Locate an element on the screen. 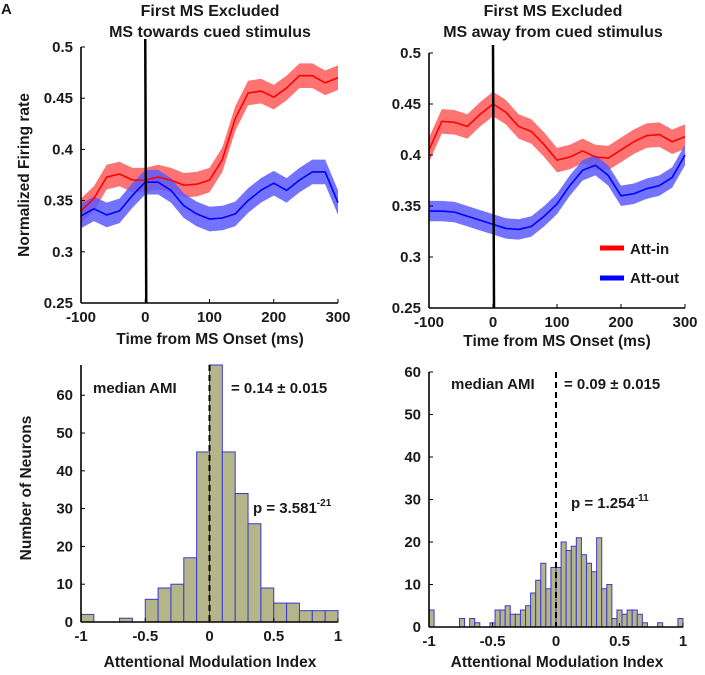  chart3-p-exponent: -21 is located at coordinates (324, 503).